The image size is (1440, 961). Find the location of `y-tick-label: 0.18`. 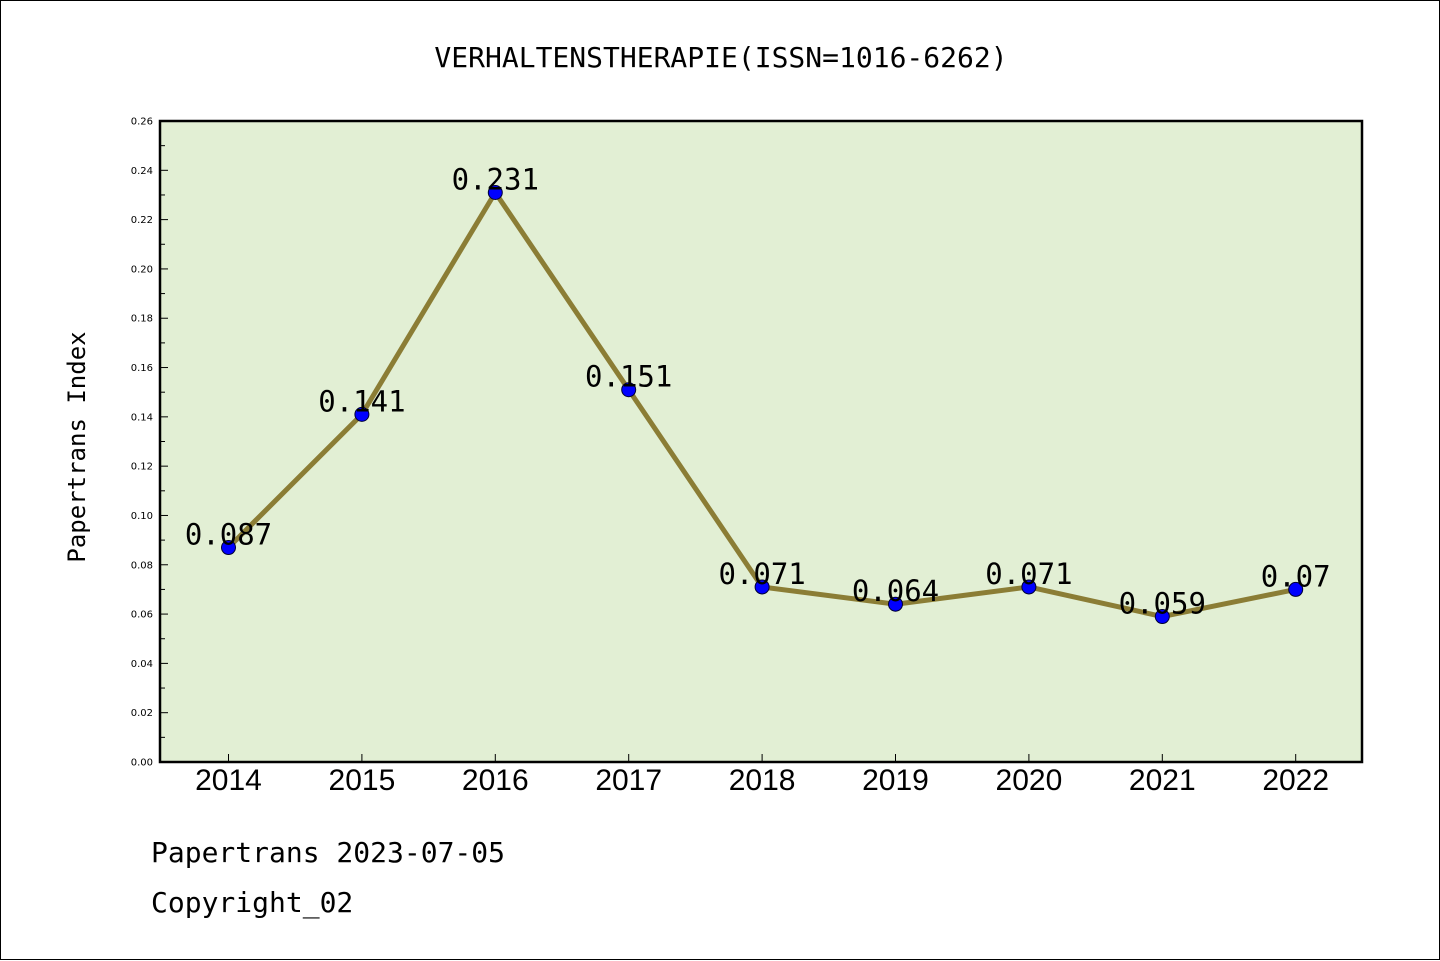

y-tick-label: 0.18 is located at coordinates (142, 319).